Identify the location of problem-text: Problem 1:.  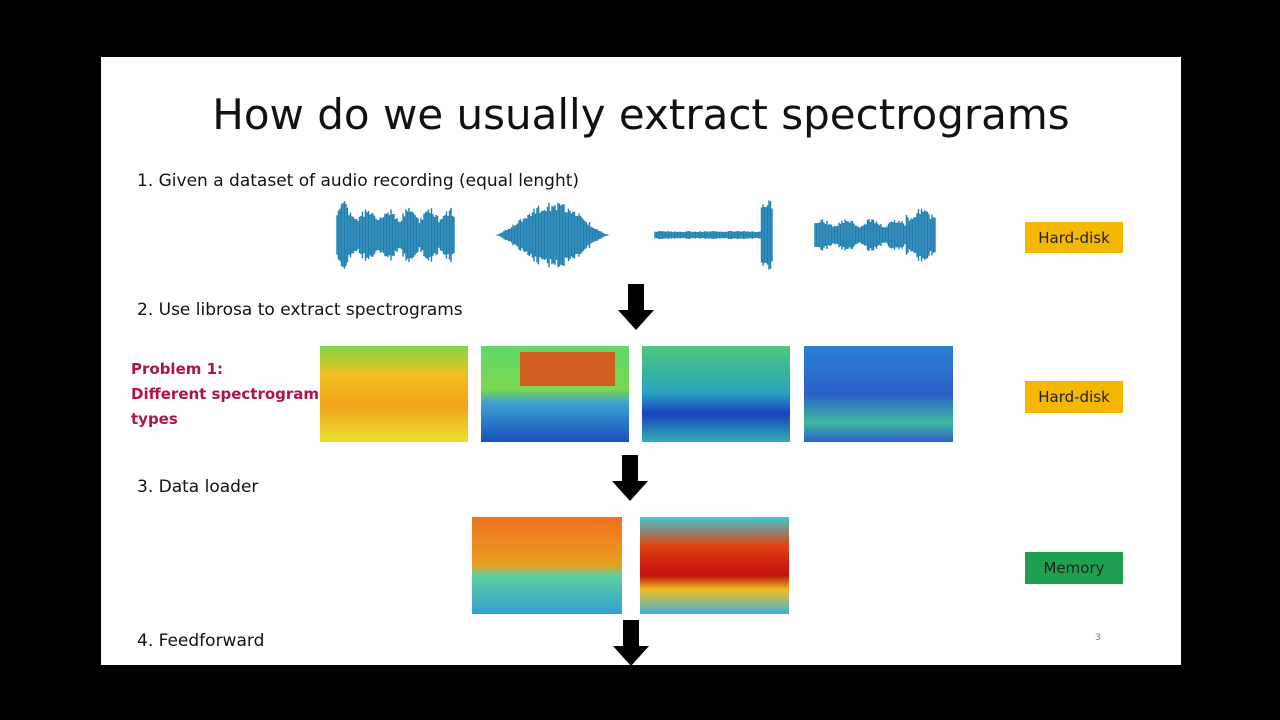
(177, 369).